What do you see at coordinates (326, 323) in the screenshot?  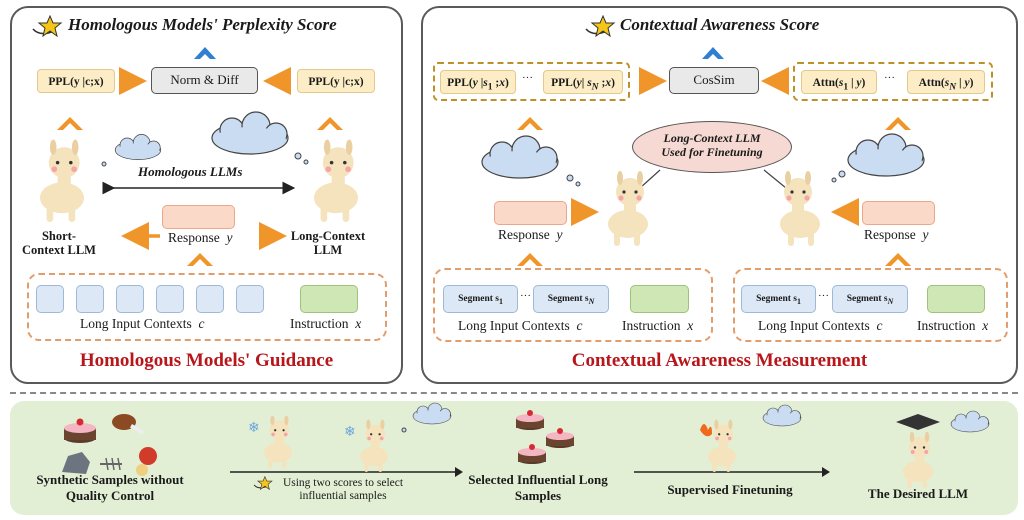 I see `instruction-label-left: Instruction x` at bounding box center [326, 323].